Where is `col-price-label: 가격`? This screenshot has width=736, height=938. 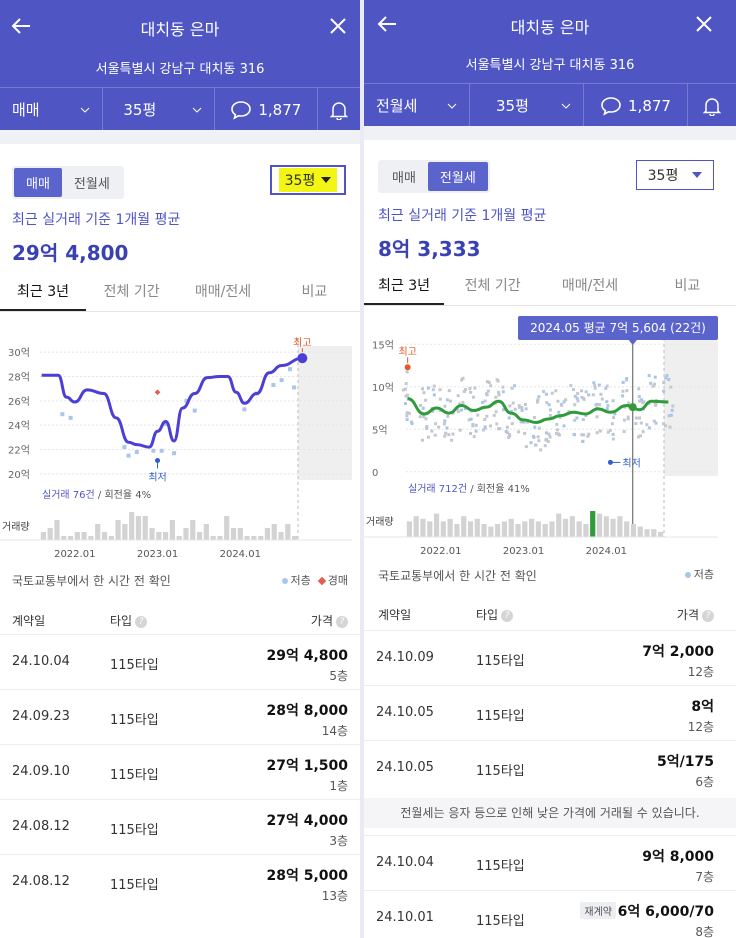 col-price-label: 가격 is located at coordinates (687, 615).